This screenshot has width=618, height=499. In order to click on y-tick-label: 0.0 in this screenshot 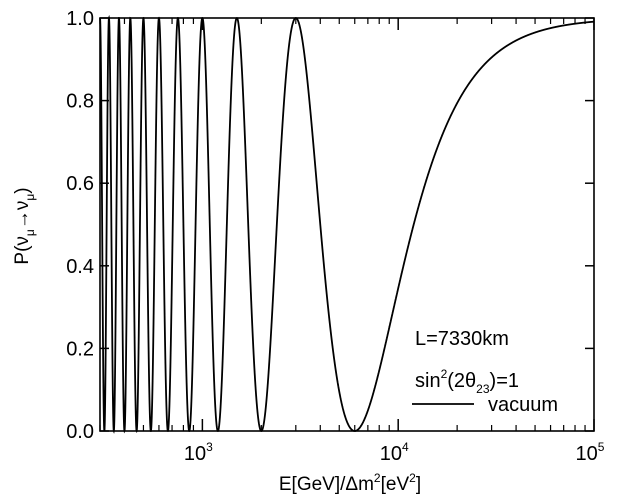, I will do `click(80, 432)`.